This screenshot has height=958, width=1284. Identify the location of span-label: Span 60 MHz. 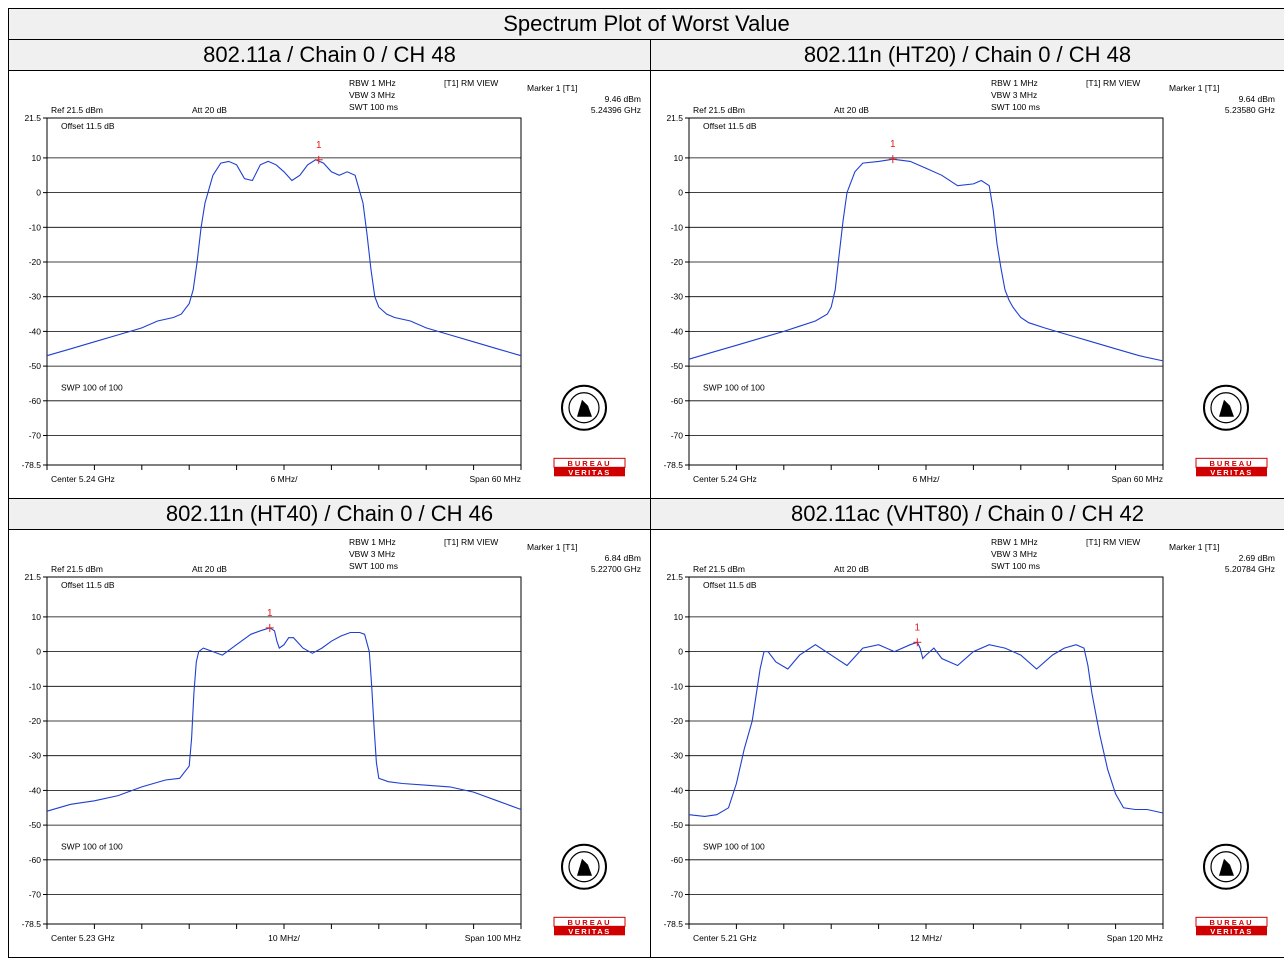
(1138, 479).